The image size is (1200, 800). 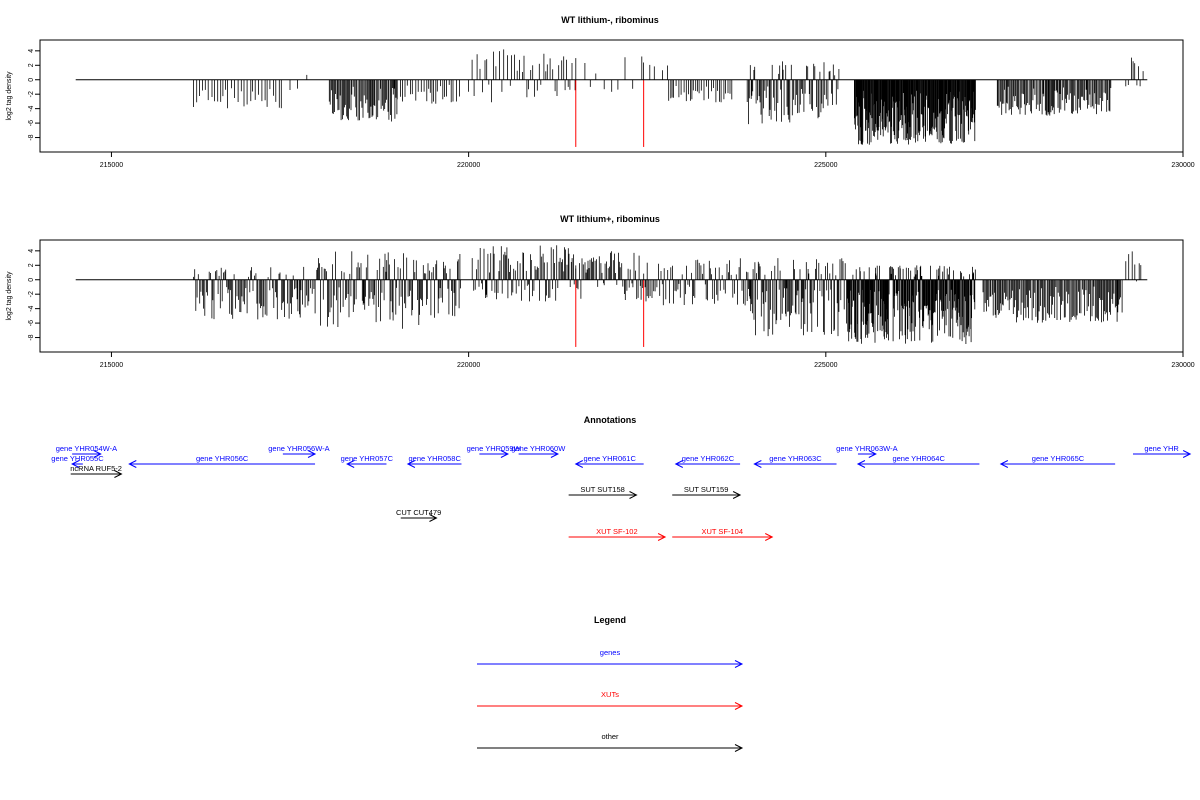 What do you see at coordinates (1058, 458) in the screenshot?
I see `feature-label: gene YHR065C` at bounding box center [1058, 458].